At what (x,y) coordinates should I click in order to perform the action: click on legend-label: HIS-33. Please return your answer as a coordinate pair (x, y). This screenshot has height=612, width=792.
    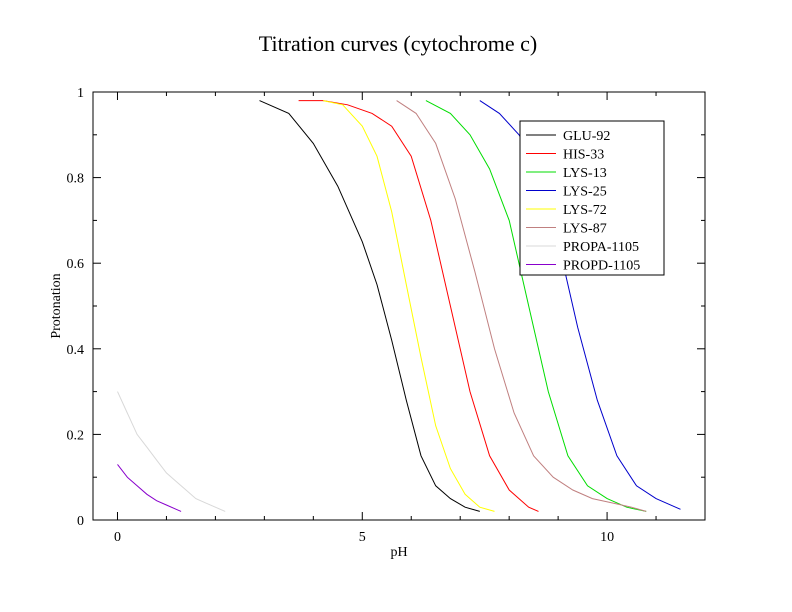
    Looking at the image, I should click on (583, 155).